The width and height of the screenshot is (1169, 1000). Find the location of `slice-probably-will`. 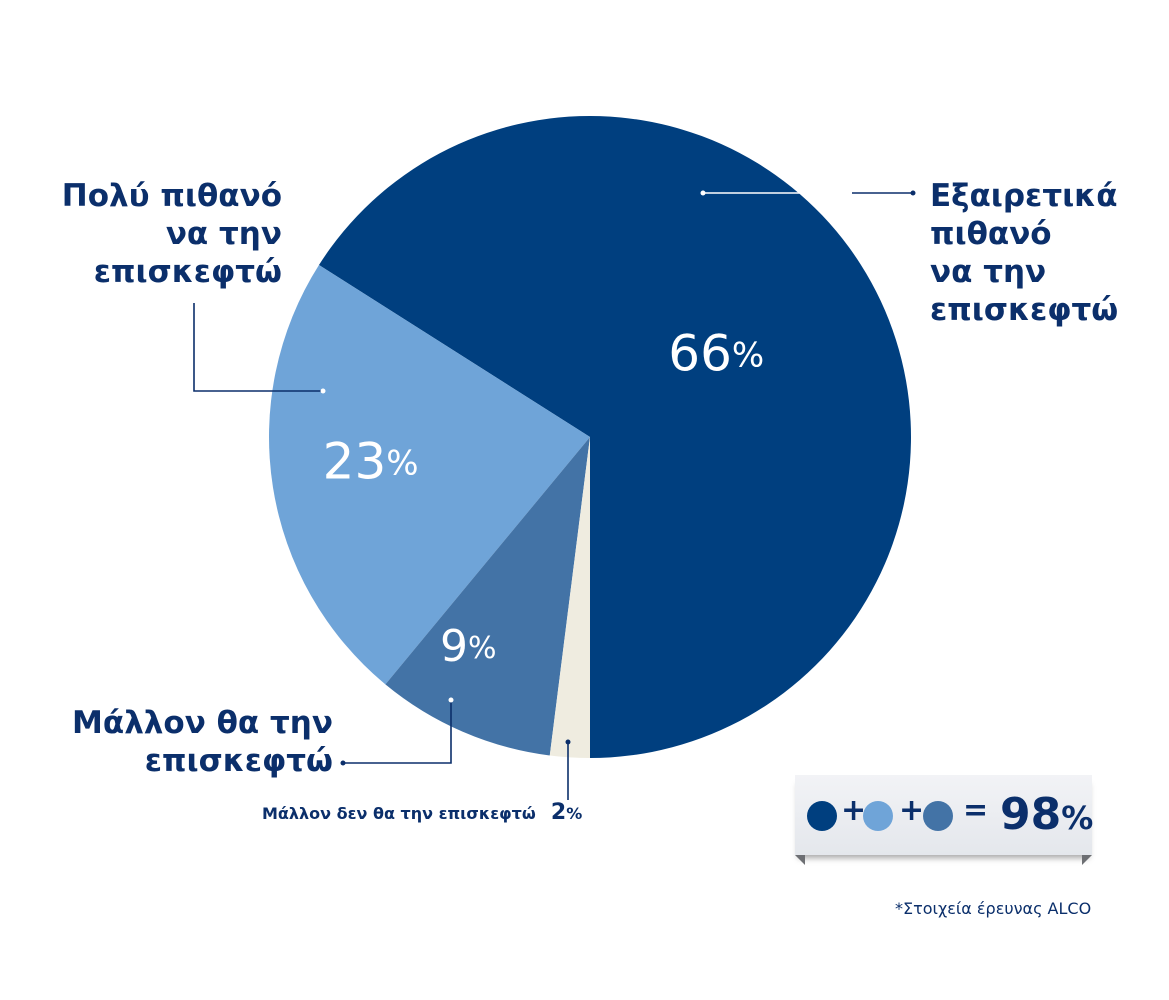

slice-probably-will is located at coordinates (487, 596).